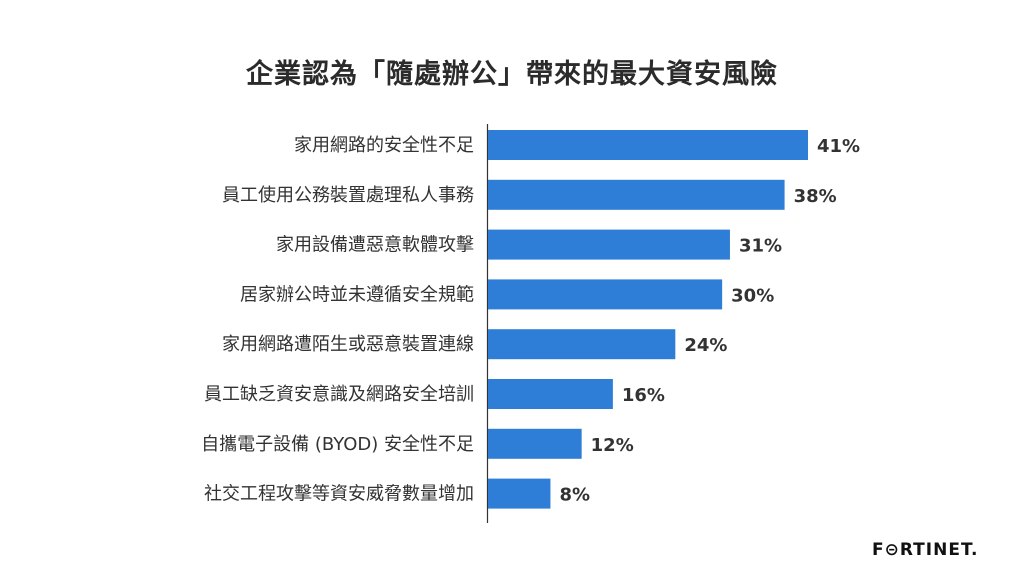 The height and width of the screenshot is (576, 1024). I want to click on value-label-3: 30%, so click(752, 295).